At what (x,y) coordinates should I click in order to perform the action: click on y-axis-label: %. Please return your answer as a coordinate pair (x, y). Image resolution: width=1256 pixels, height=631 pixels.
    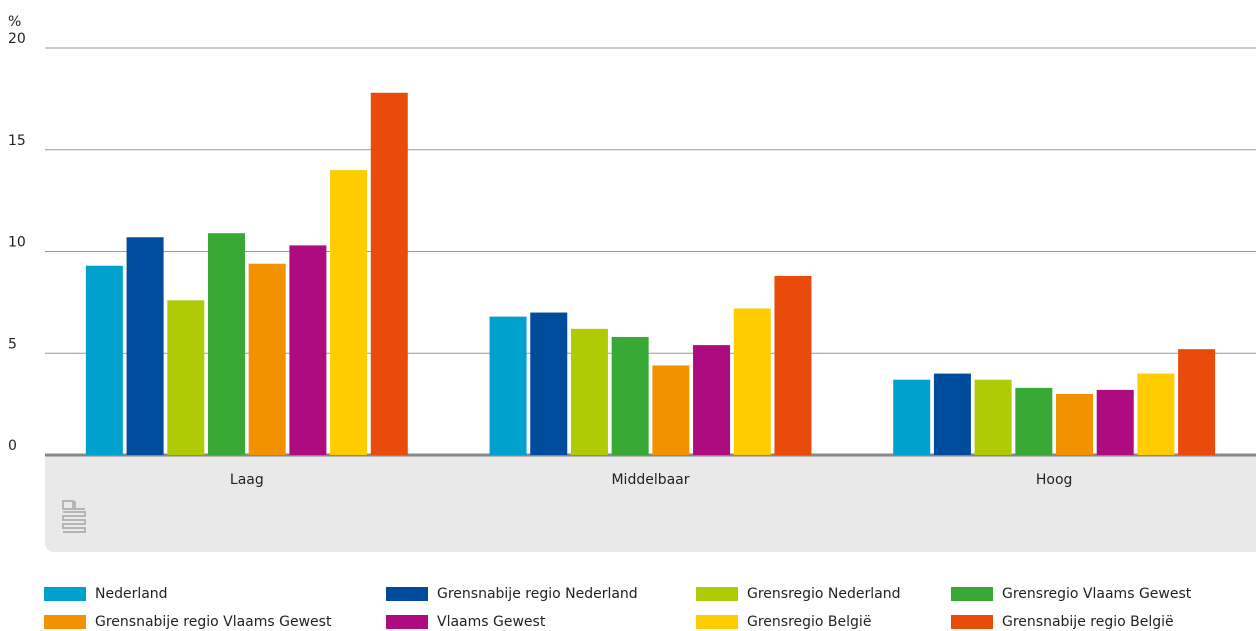
    Looking at the image, I should click on (14, 22).